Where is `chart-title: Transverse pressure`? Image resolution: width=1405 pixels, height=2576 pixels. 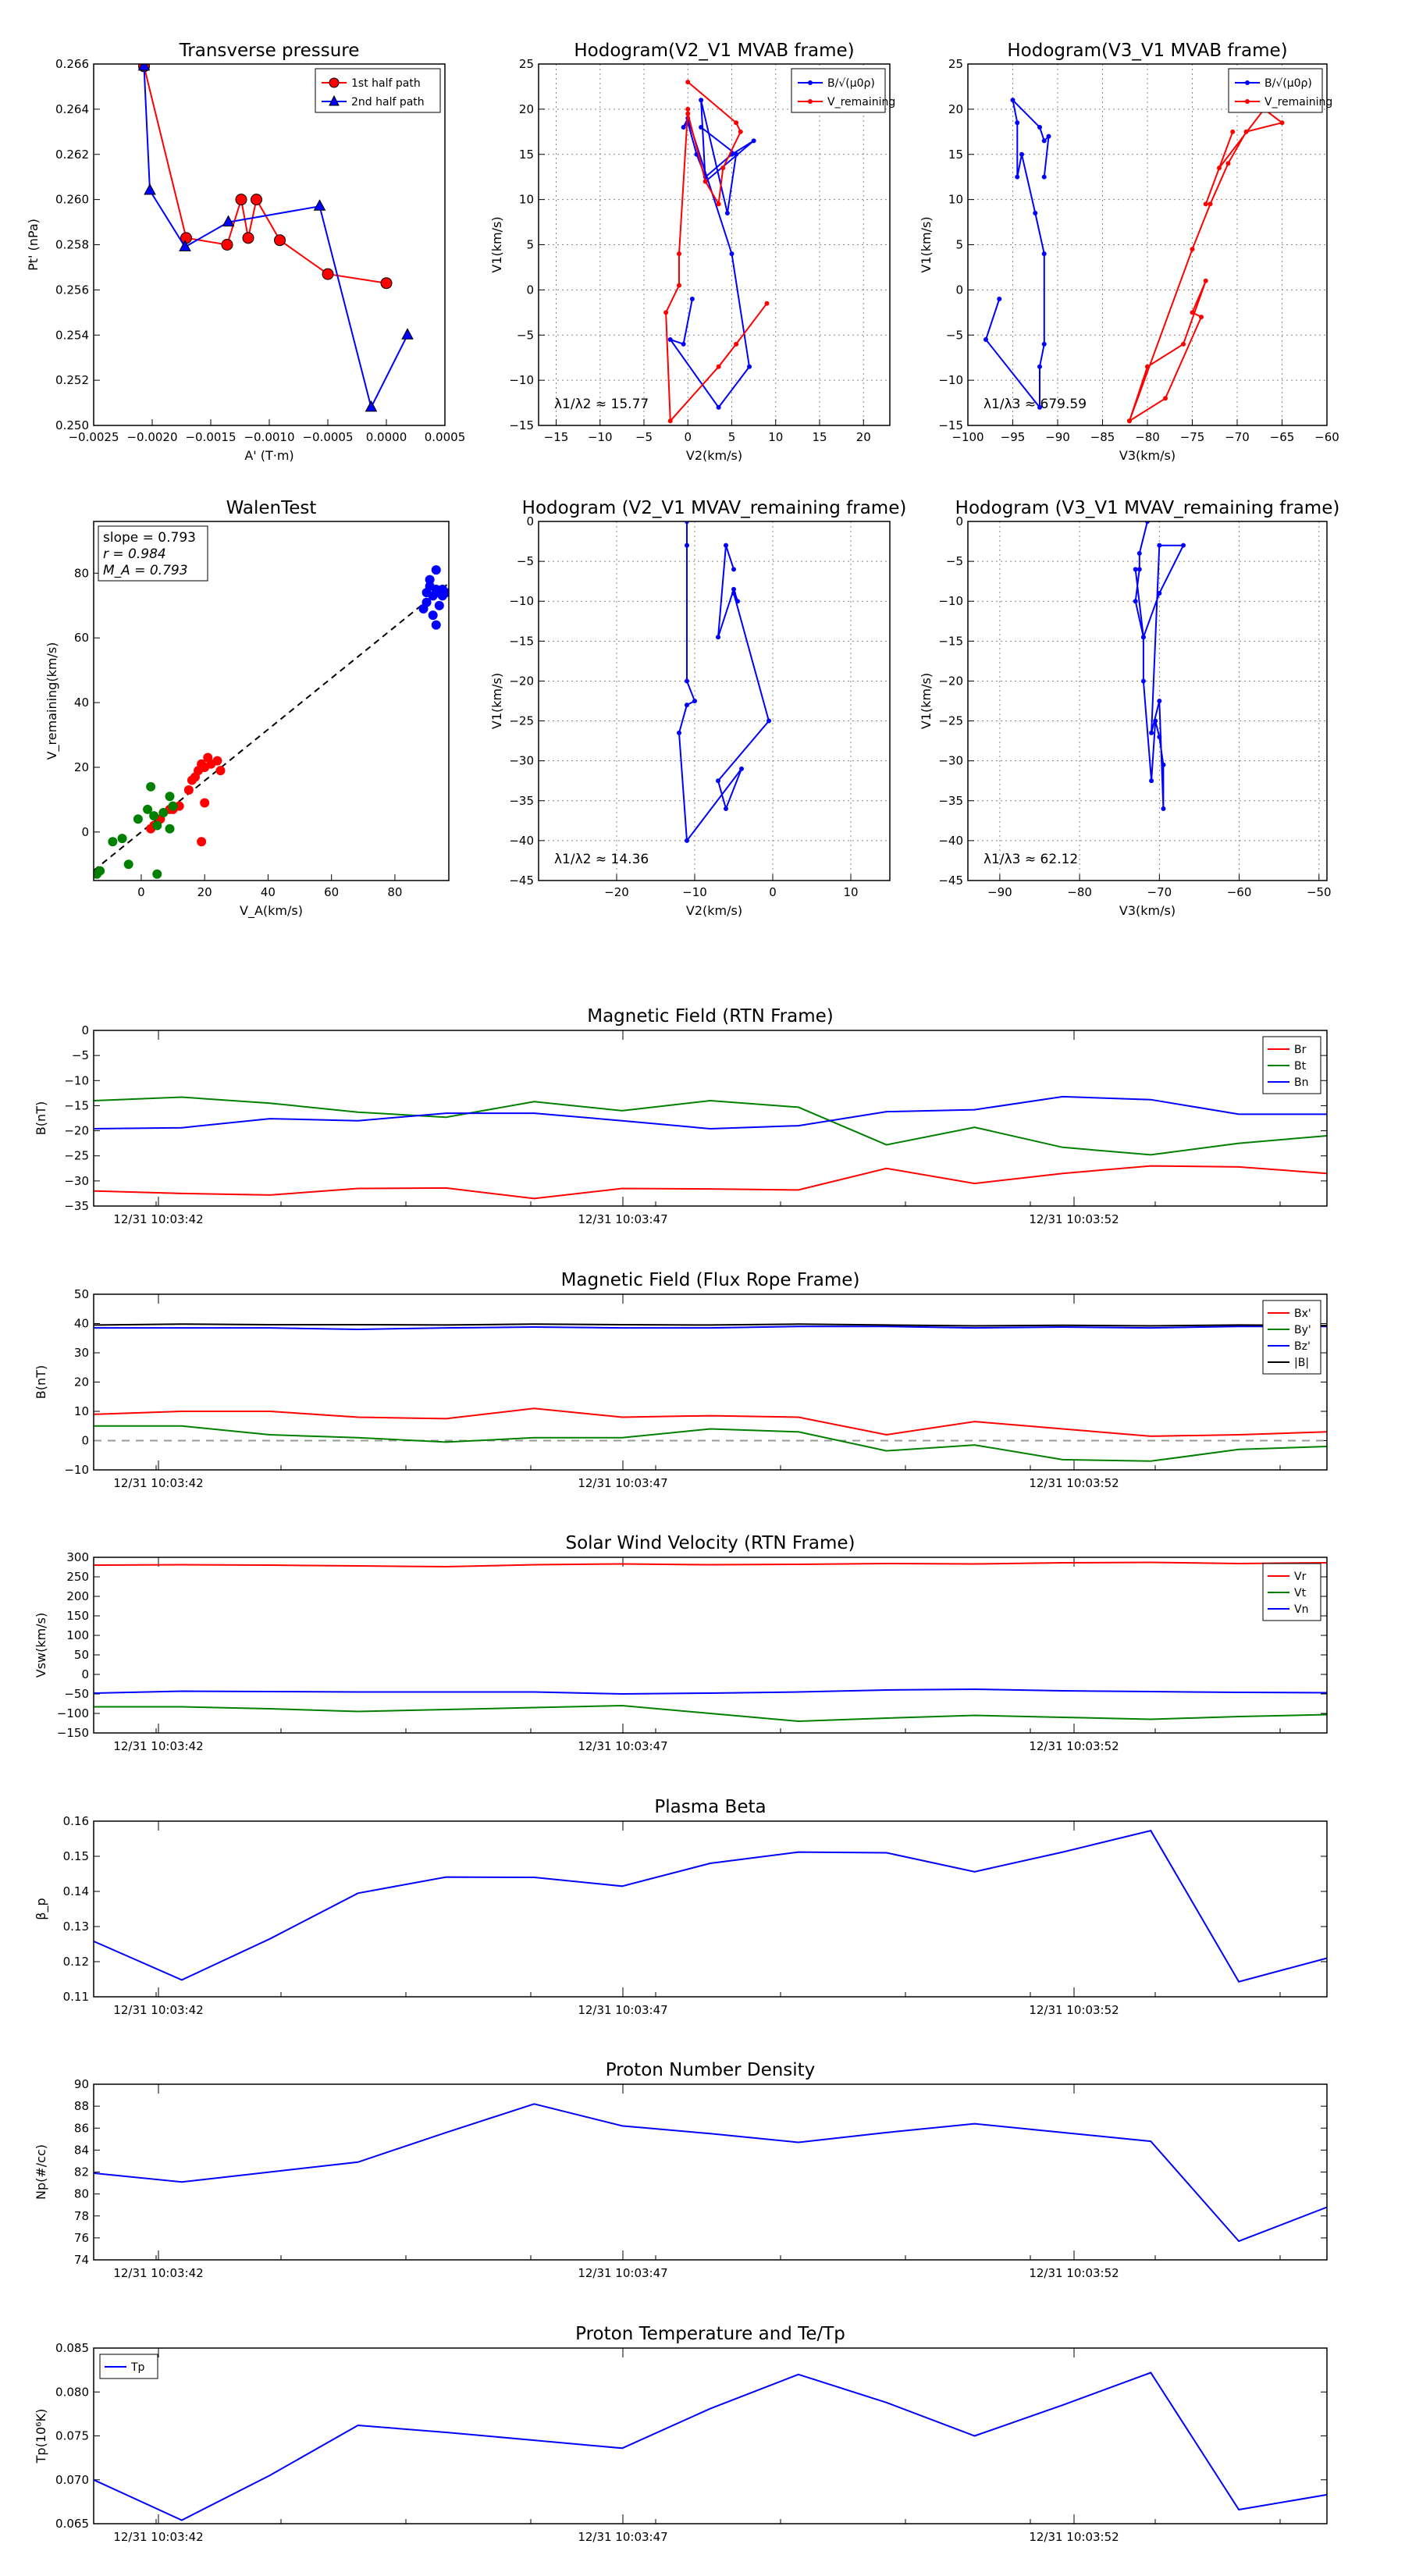 chart-title: Transverse pressure is located at coordinates (270, 51).